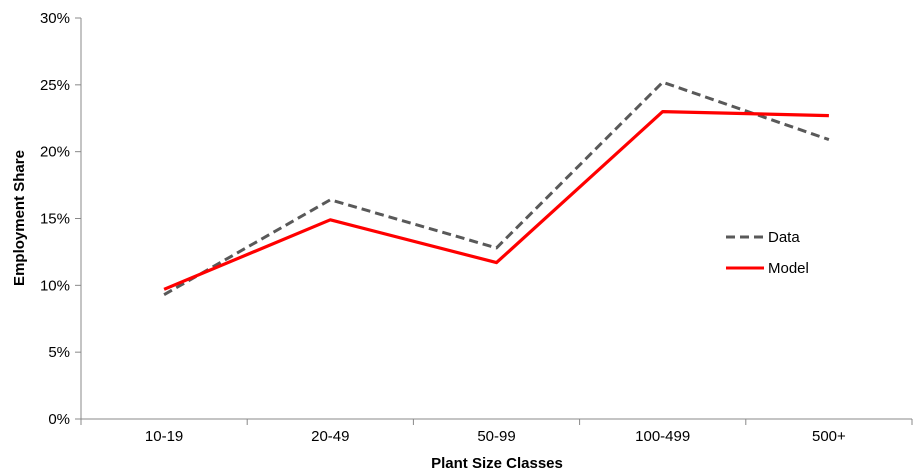 The height and width of the screenshot is (472, 915). What do you see at coordinates (330, 436) in the screenshot?
I see `x-tick-label: 20-49` at bounding box center [330, 436].